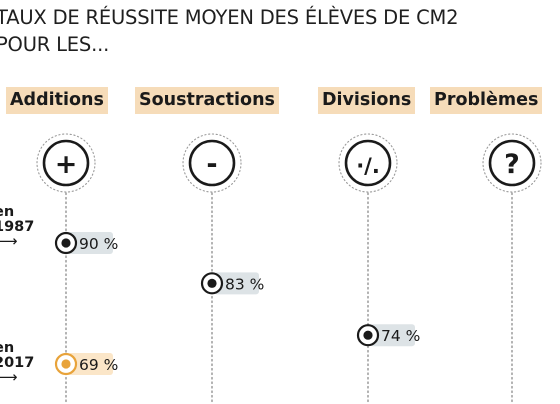 The height and width of the screenshot is (404, 560). Describe the element at coordinates (7, 212) in the screenshot. I see `year-1987-word: en` at that location.